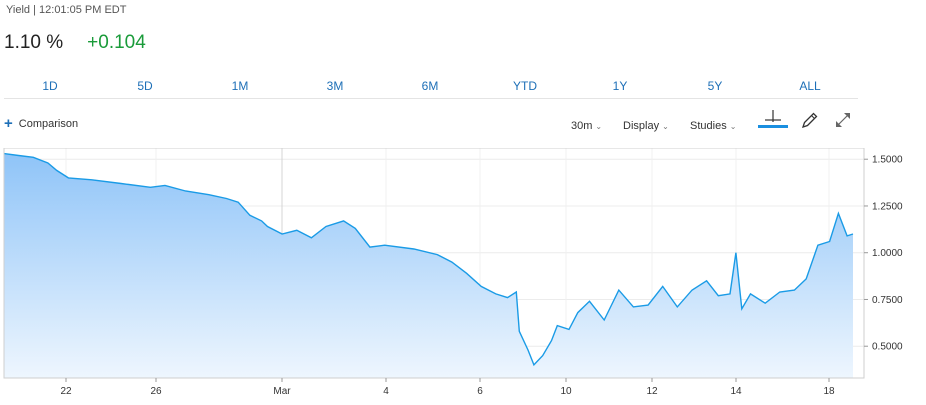 The image size is (926, 405). Describe the element at coordinates (447, 387) in the screenshot. I see `x-axis: 22 26 Mar 4 6 10 12 14 18` at that location.